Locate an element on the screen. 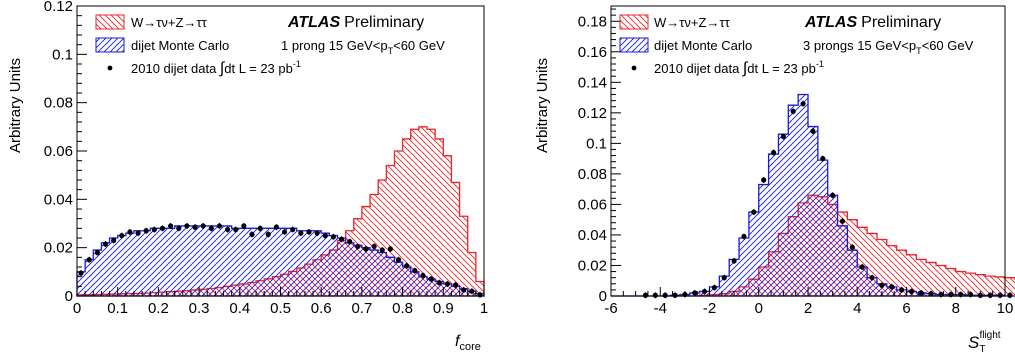 This screenshot has height=356, width=1015. x-tick-label: 10 is located at coordinates (1005, 308).